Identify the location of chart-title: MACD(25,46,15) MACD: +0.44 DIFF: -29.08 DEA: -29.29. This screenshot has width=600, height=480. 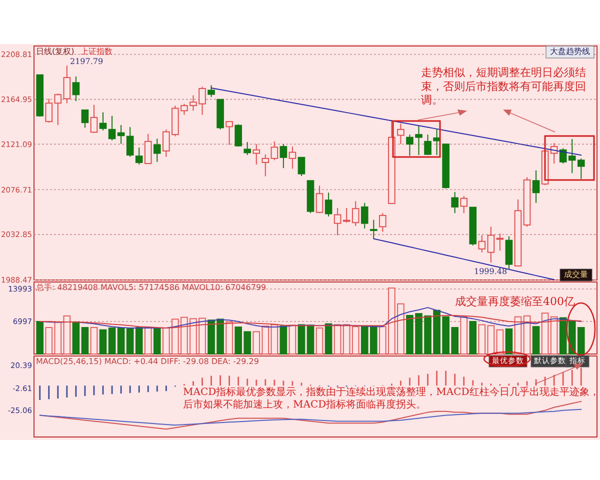
(147, 361).